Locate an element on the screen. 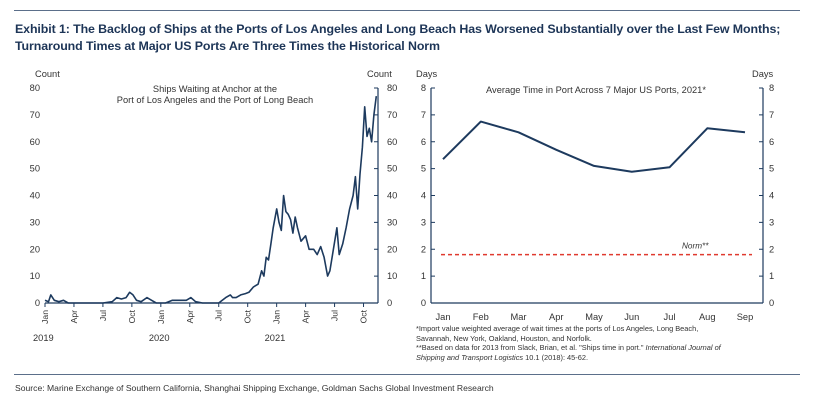 This screenshot has height=406, width=816. right-y-tick-label: 0 is located at coordinates (423, 303).